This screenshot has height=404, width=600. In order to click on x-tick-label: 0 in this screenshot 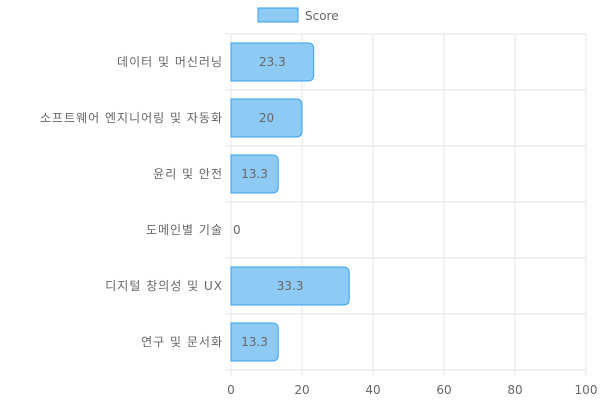, I will do `click(231, 390)`.